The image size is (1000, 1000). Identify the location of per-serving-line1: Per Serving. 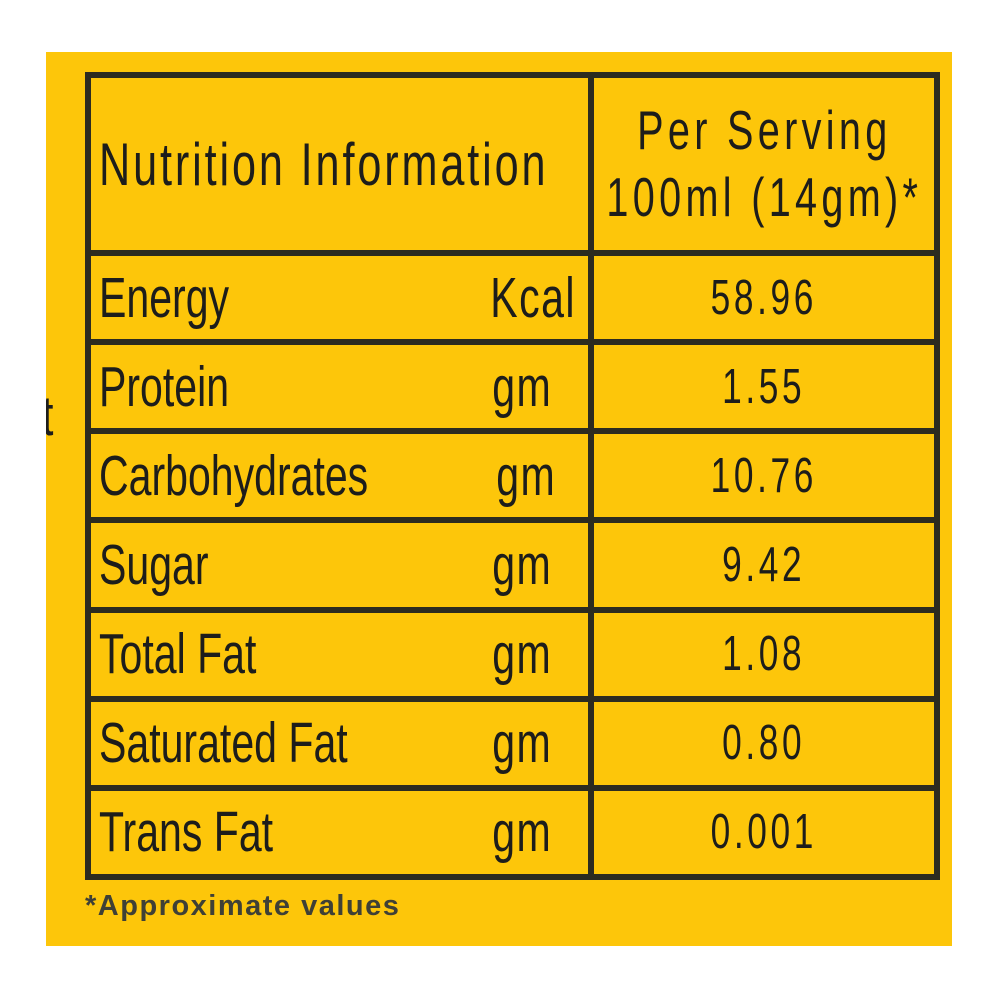
(764, 130).